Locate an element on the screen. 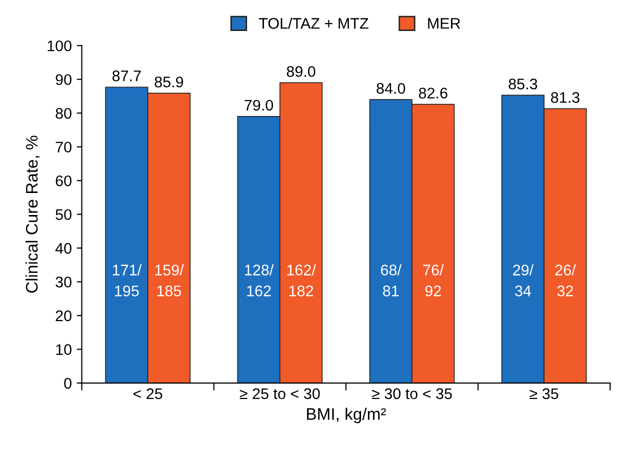  y-tick-label: 20 is located at coordinates (64, 316).